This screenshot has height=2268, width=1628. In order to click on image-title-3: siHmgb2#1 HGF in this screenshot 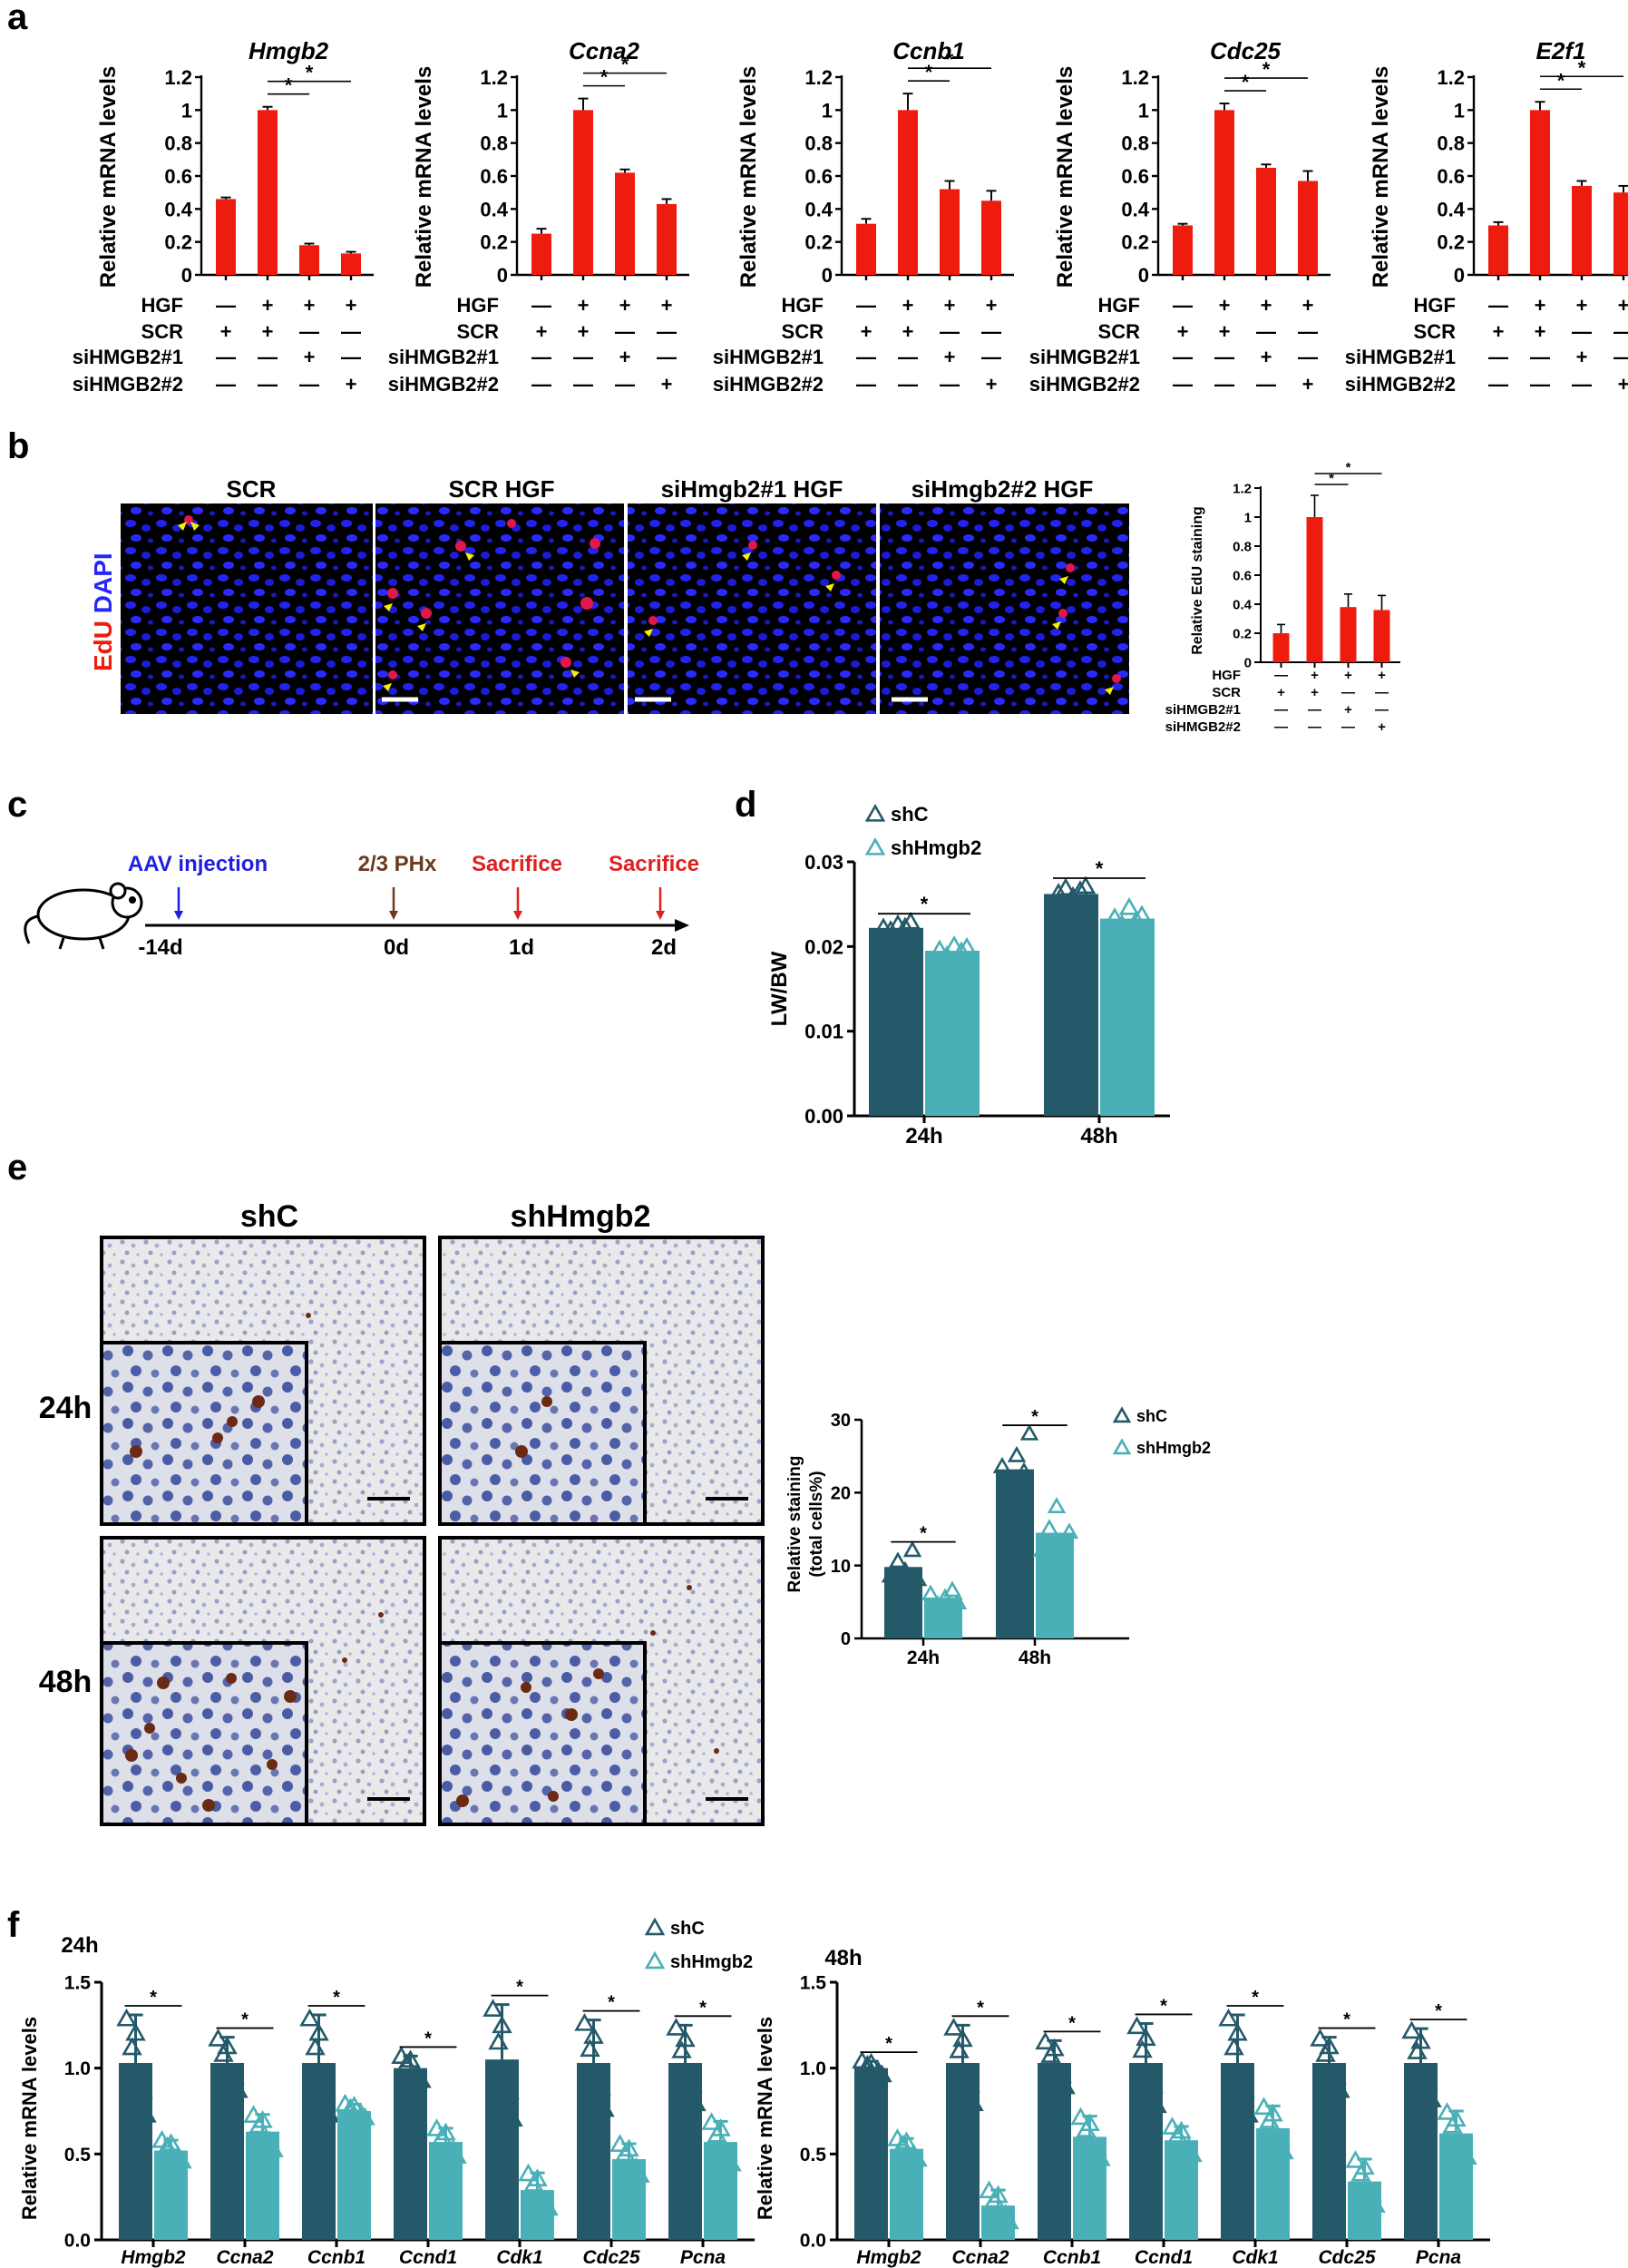, I will do `click(752, 489)`.